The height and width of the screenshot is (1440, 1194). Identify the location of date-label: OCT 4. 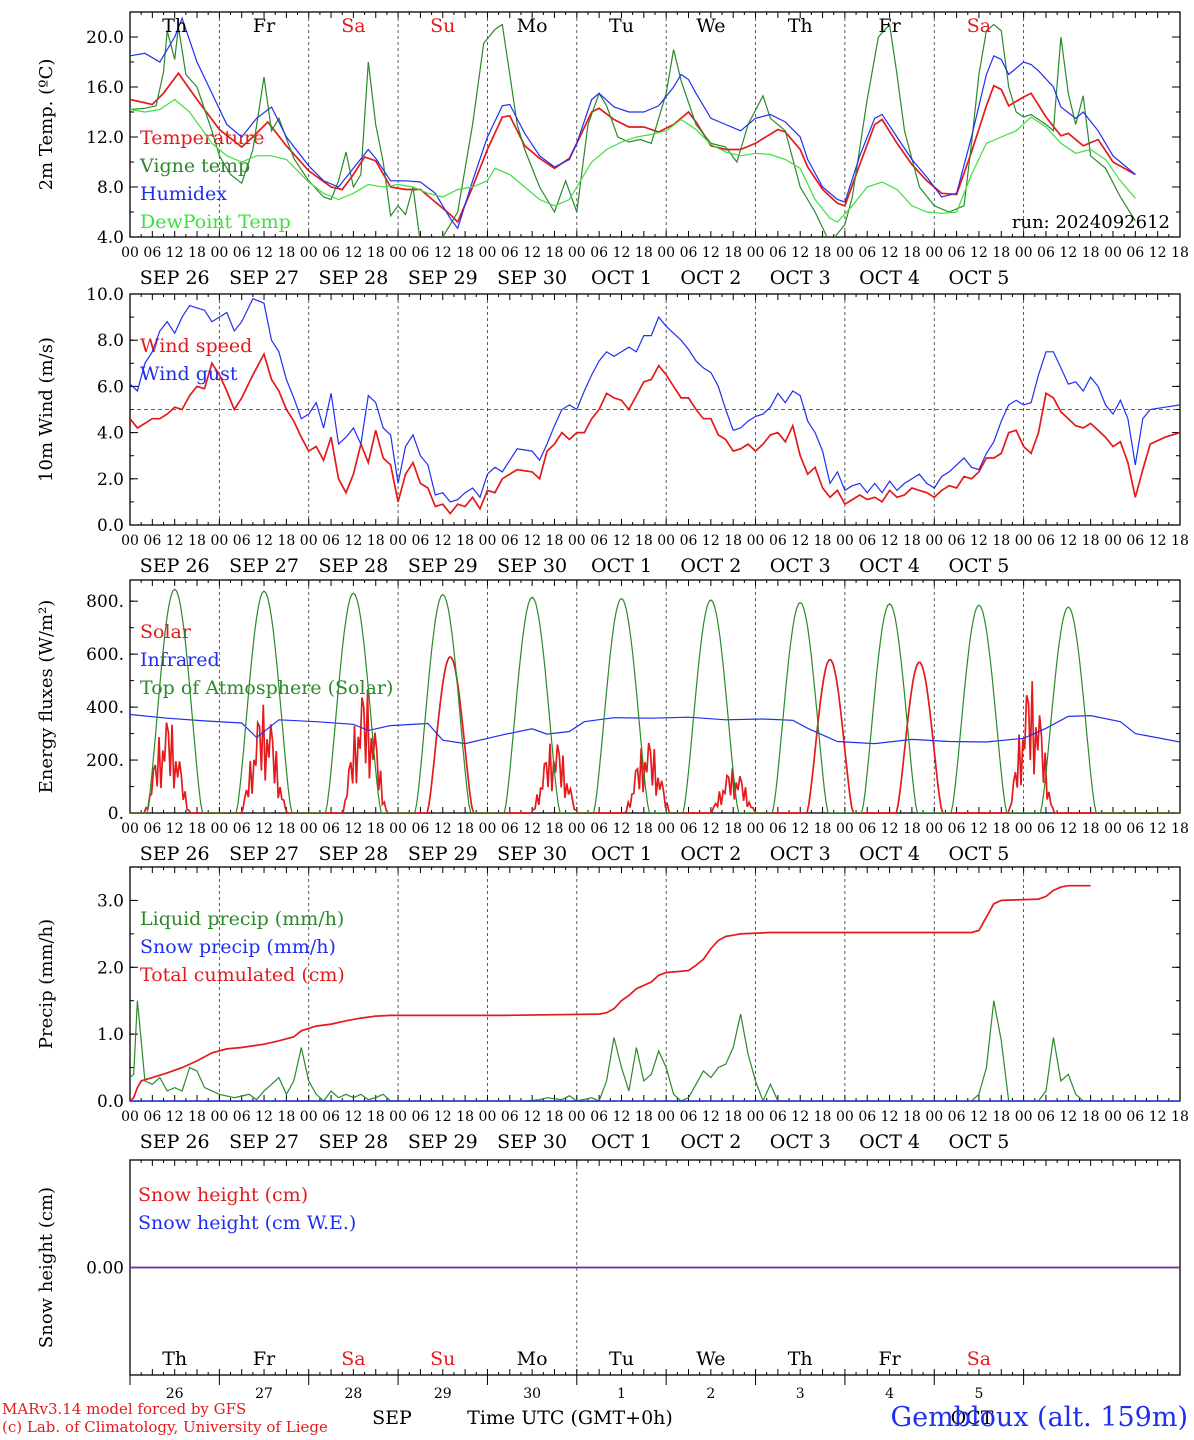
(889, 854).